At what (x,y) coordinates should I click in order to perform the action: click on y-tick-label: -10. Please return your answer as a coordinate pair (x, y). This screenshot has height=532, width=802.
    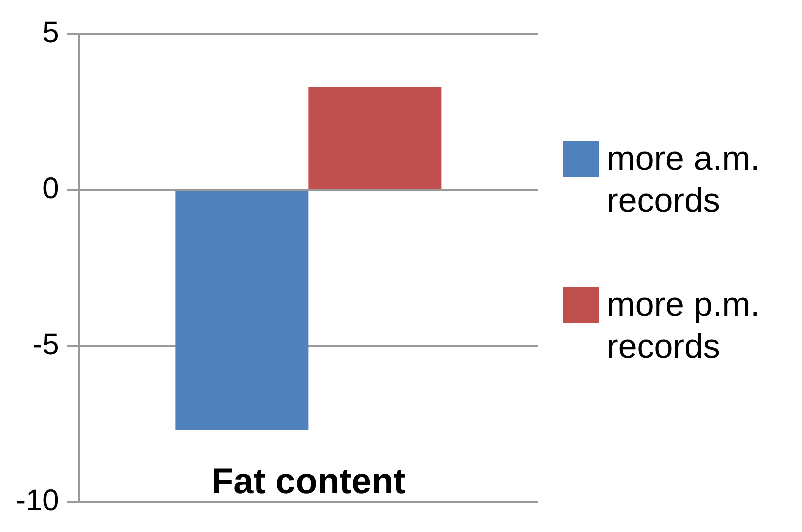
    Looking at the image, I should click on (38, 501).